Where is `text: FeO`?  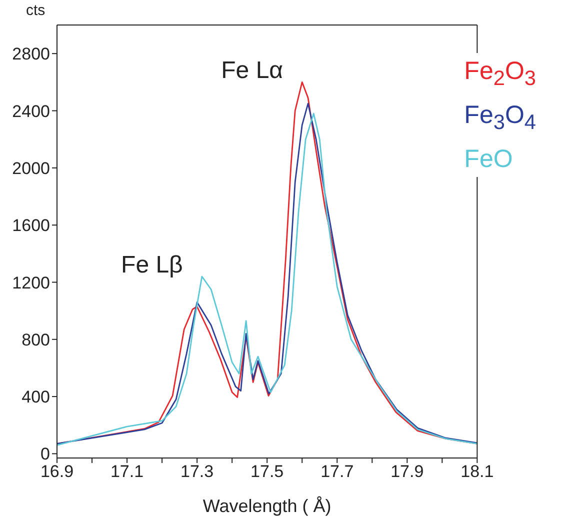
text: FeO is located at coordinates (489, 159).